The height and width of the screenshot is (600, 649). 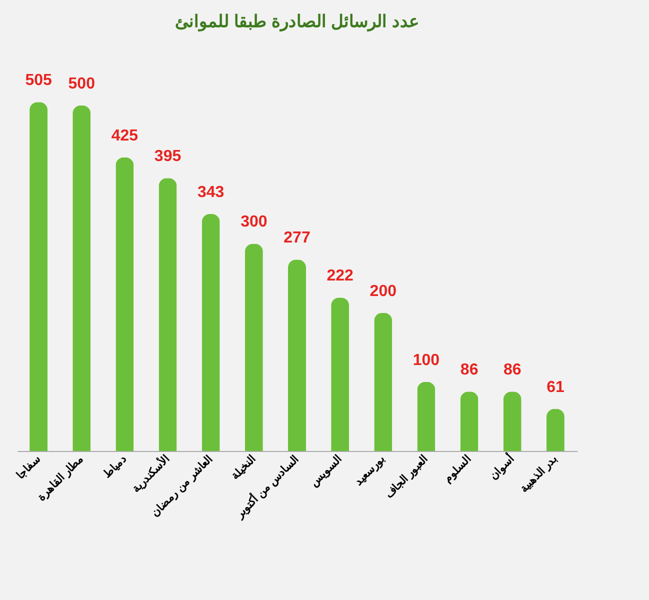 What do you see at coordinates (28, 467) in the screenshot?
I see `x-tick-label: سفاجا` at bounding box center [28, 467].